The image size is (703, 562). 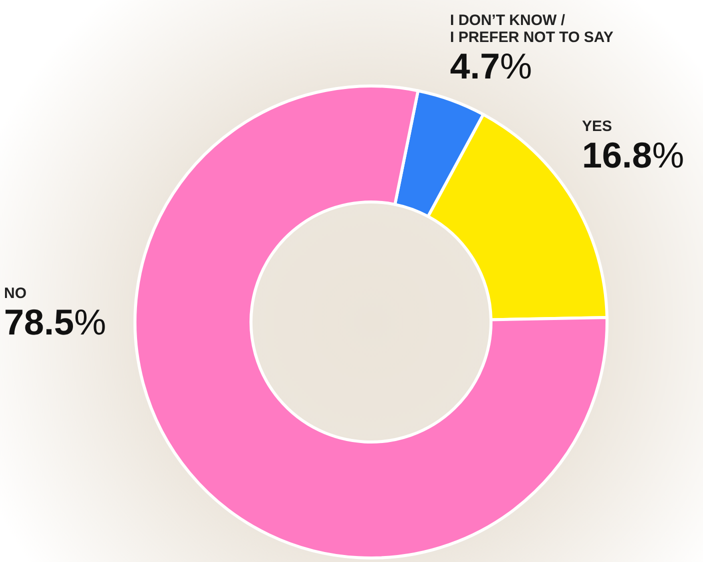 I want to click on data-label: 16.8%, so click(x=633, y=155).